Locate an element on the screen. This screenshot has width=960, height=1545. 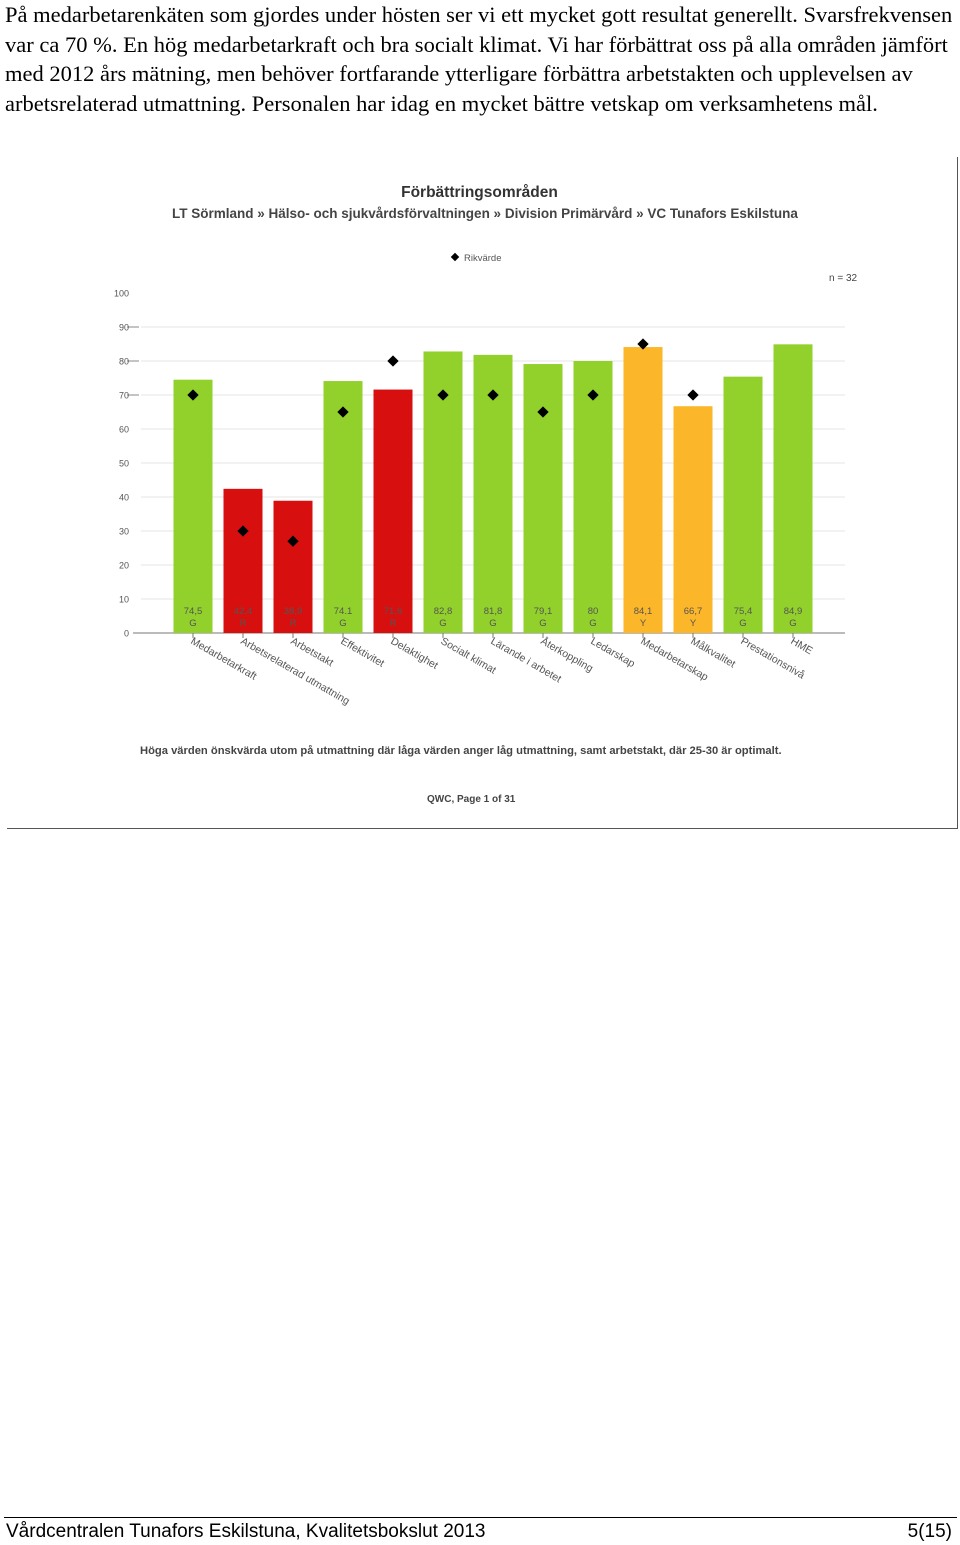
y-tick-label: 90 is located at coordinates (124, 328).